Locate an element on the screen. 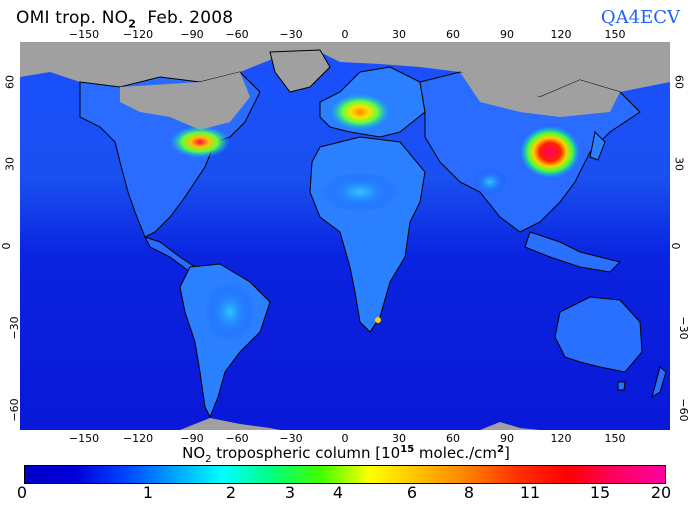  colorbar-tick-label: 11 is located at coordinates (530, 492).